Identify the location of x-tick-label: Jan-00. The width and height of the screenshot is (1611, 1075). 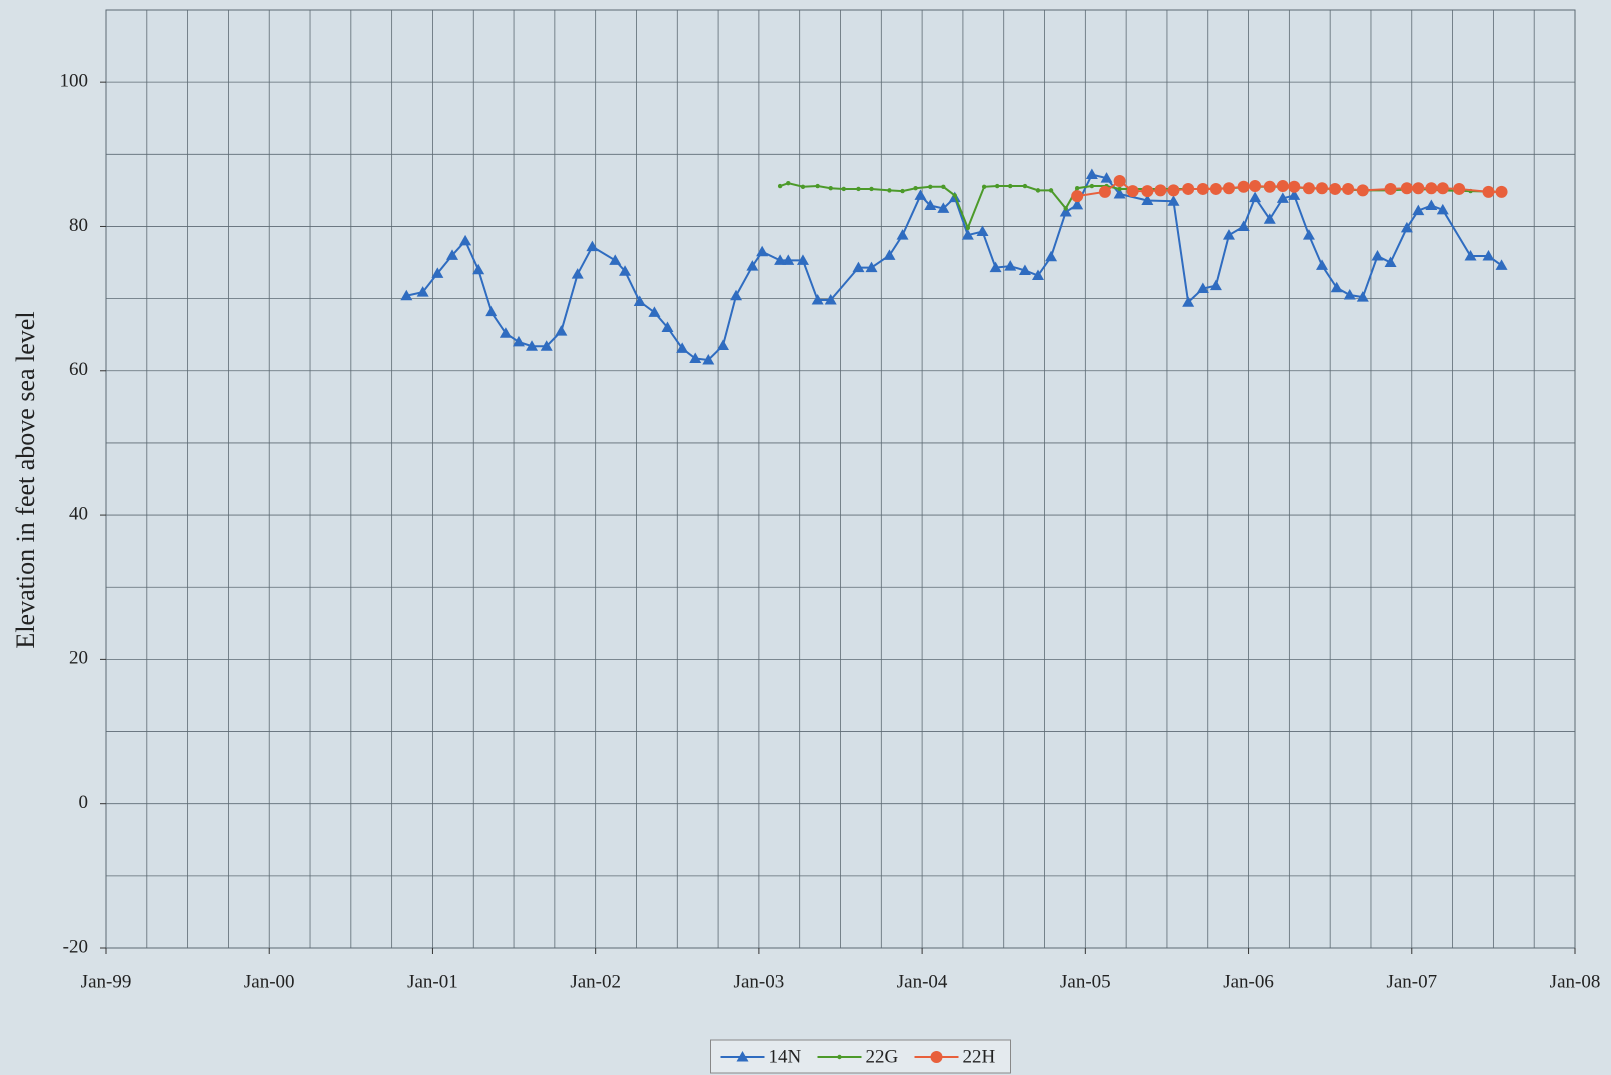
(269, 981).